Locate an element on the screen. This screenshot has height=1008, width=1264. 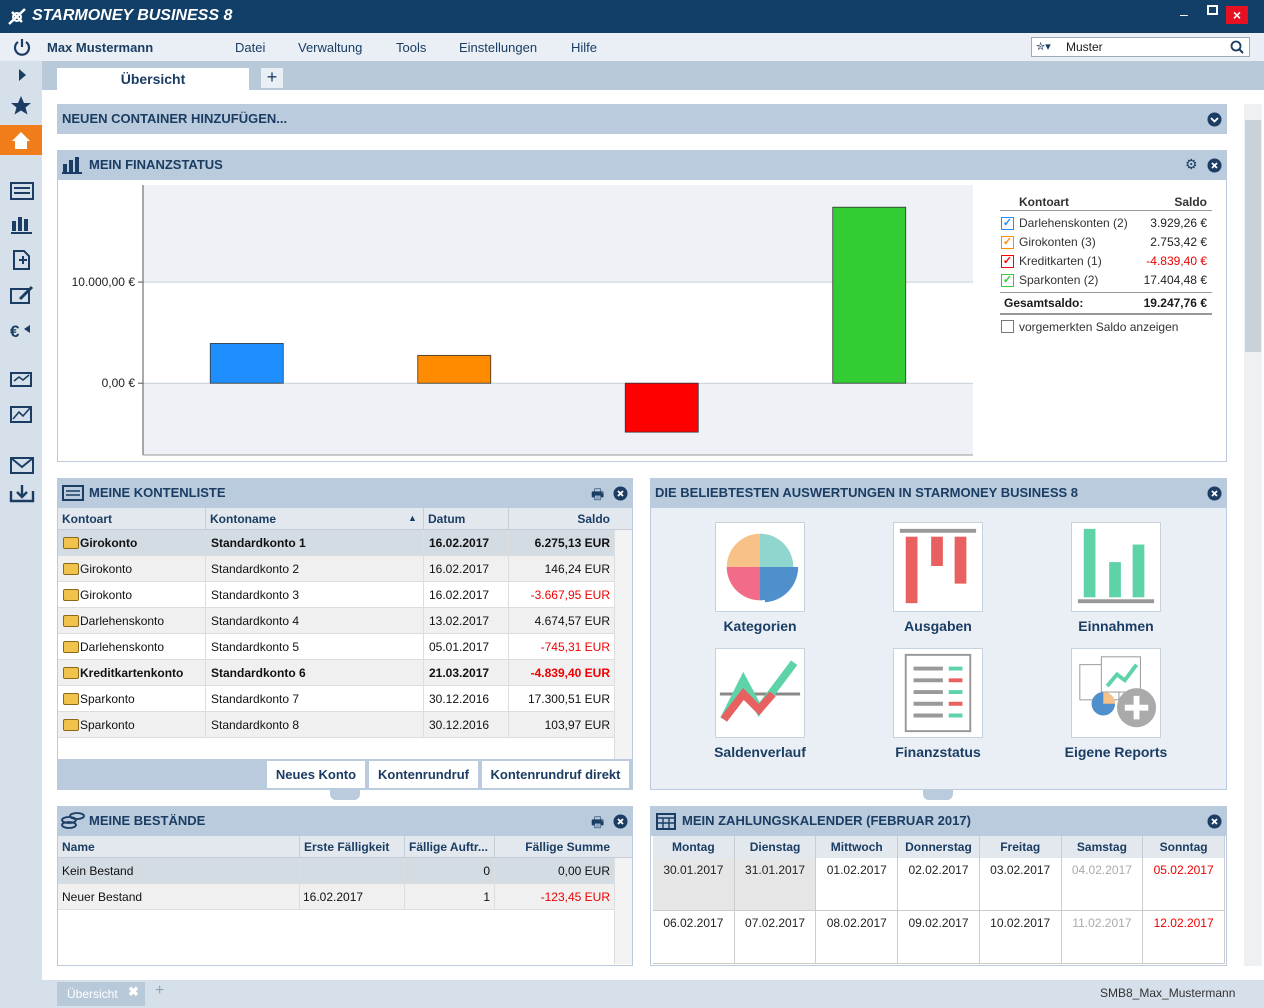
weekday-header: Freitag is located at coordinates (1020, 847).